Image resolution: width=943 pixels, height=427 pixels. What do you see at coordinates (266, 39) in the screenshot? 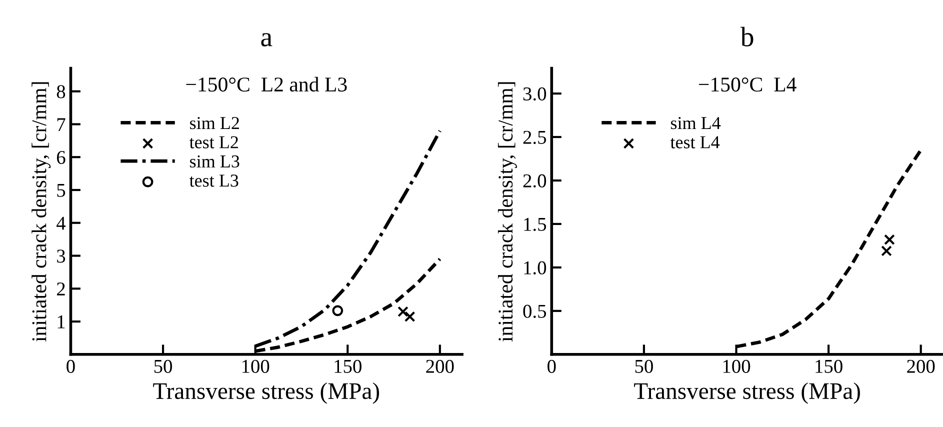
I see `chart-title: a` at bounding box center [266, 39].